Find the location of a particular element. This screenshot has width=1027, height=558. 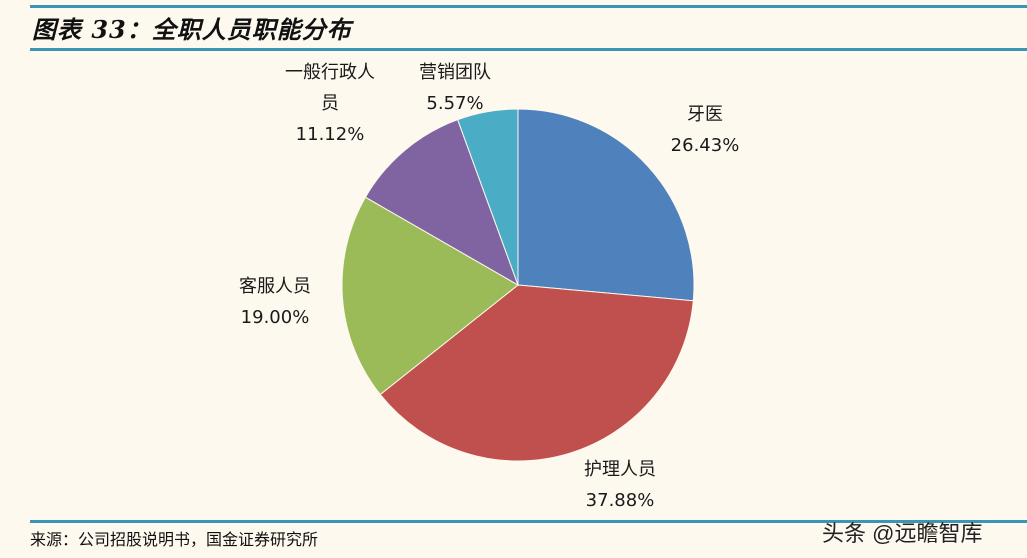

label-name: 牙医 is located at coordinates (705, 114).